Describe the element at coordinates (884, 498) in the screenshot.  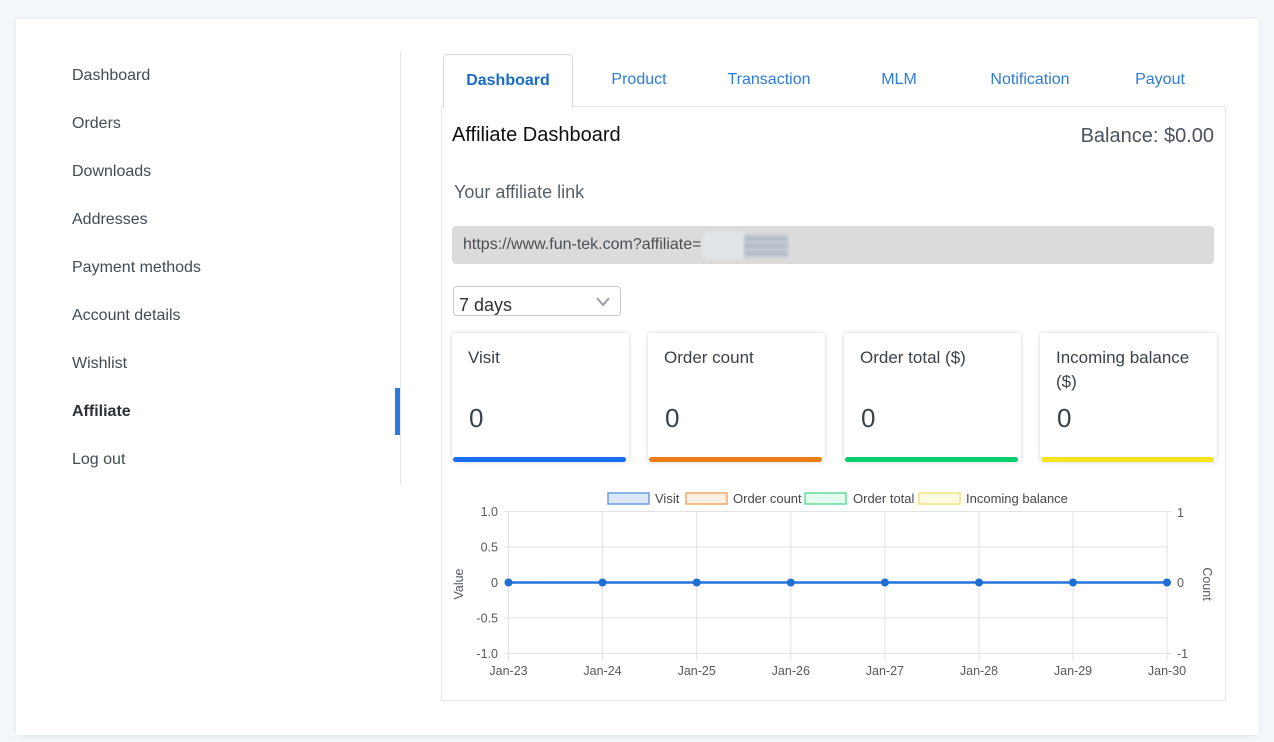
I see `svg-text: Order total` at that location.